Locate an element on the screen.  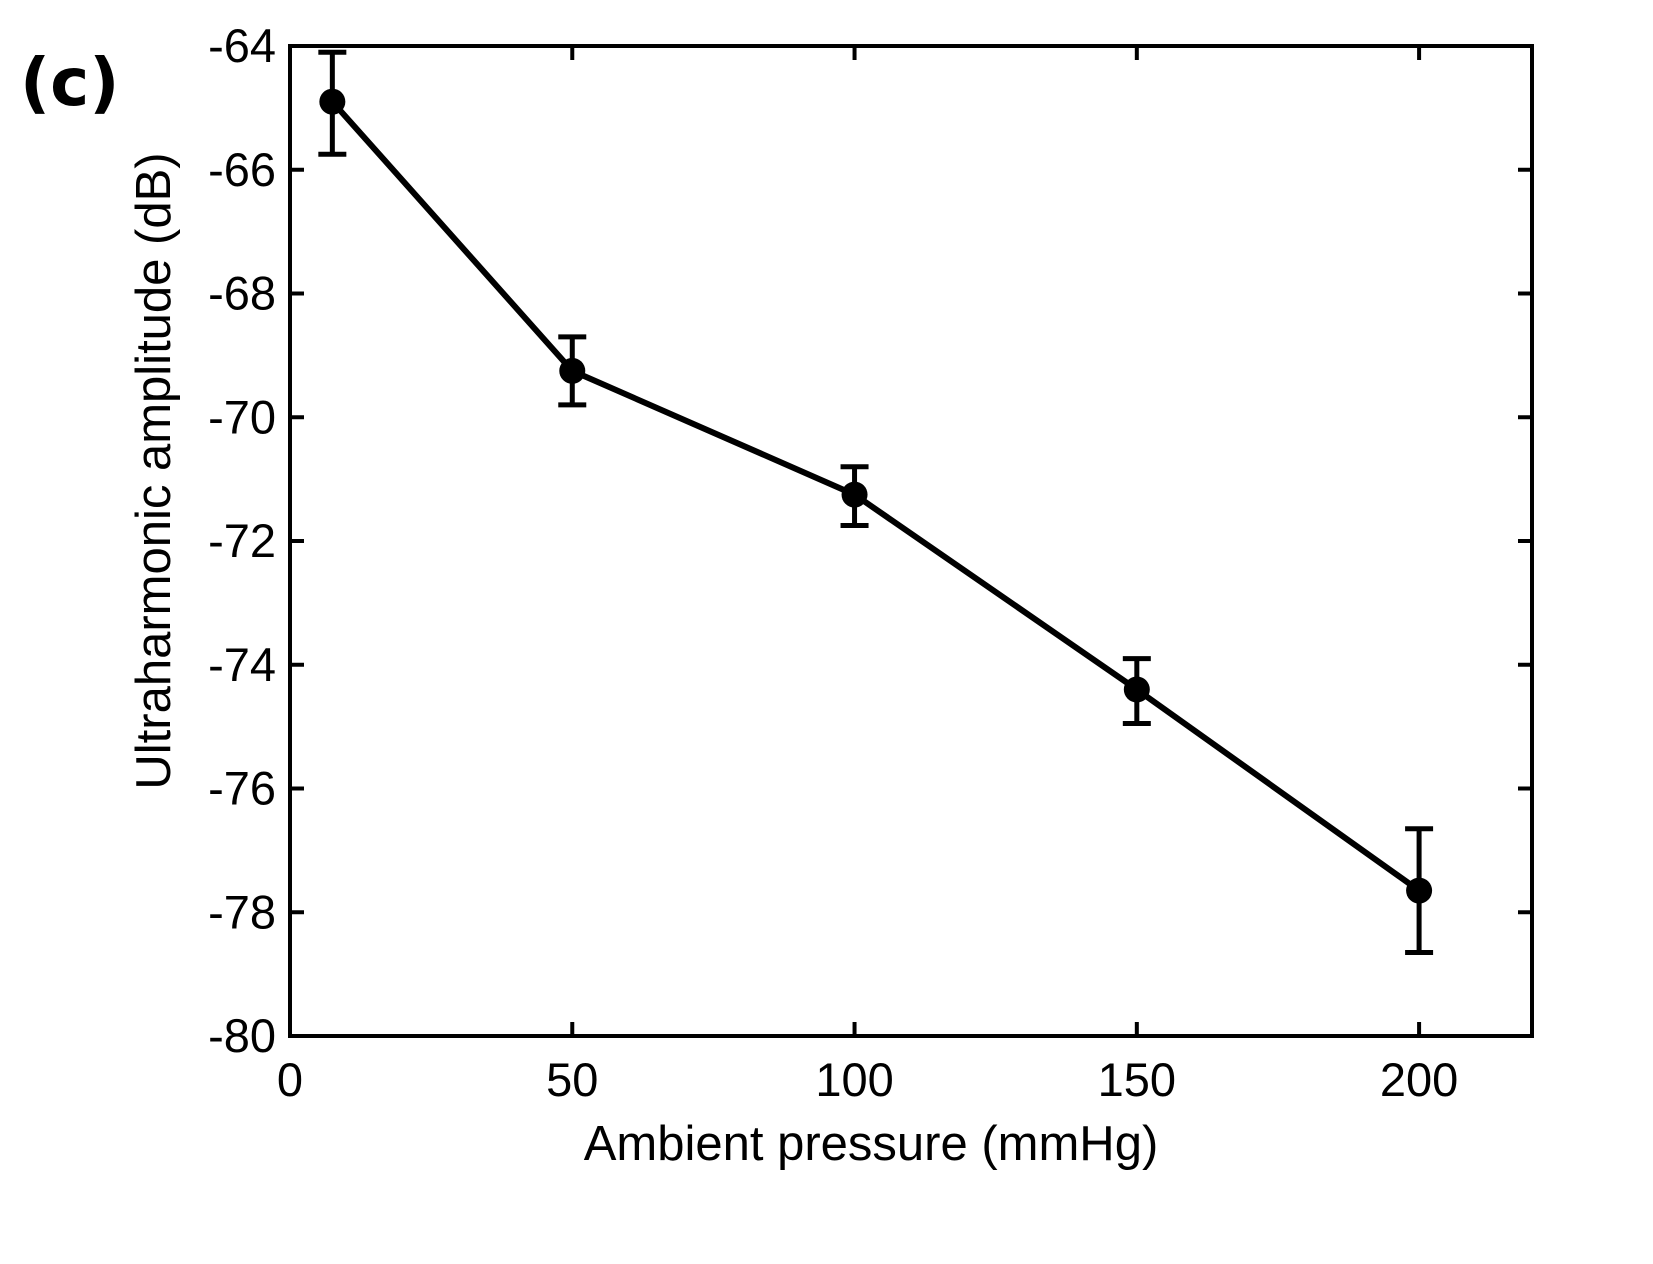
y-tick-label: -78 is located at coordinates (242, 911).